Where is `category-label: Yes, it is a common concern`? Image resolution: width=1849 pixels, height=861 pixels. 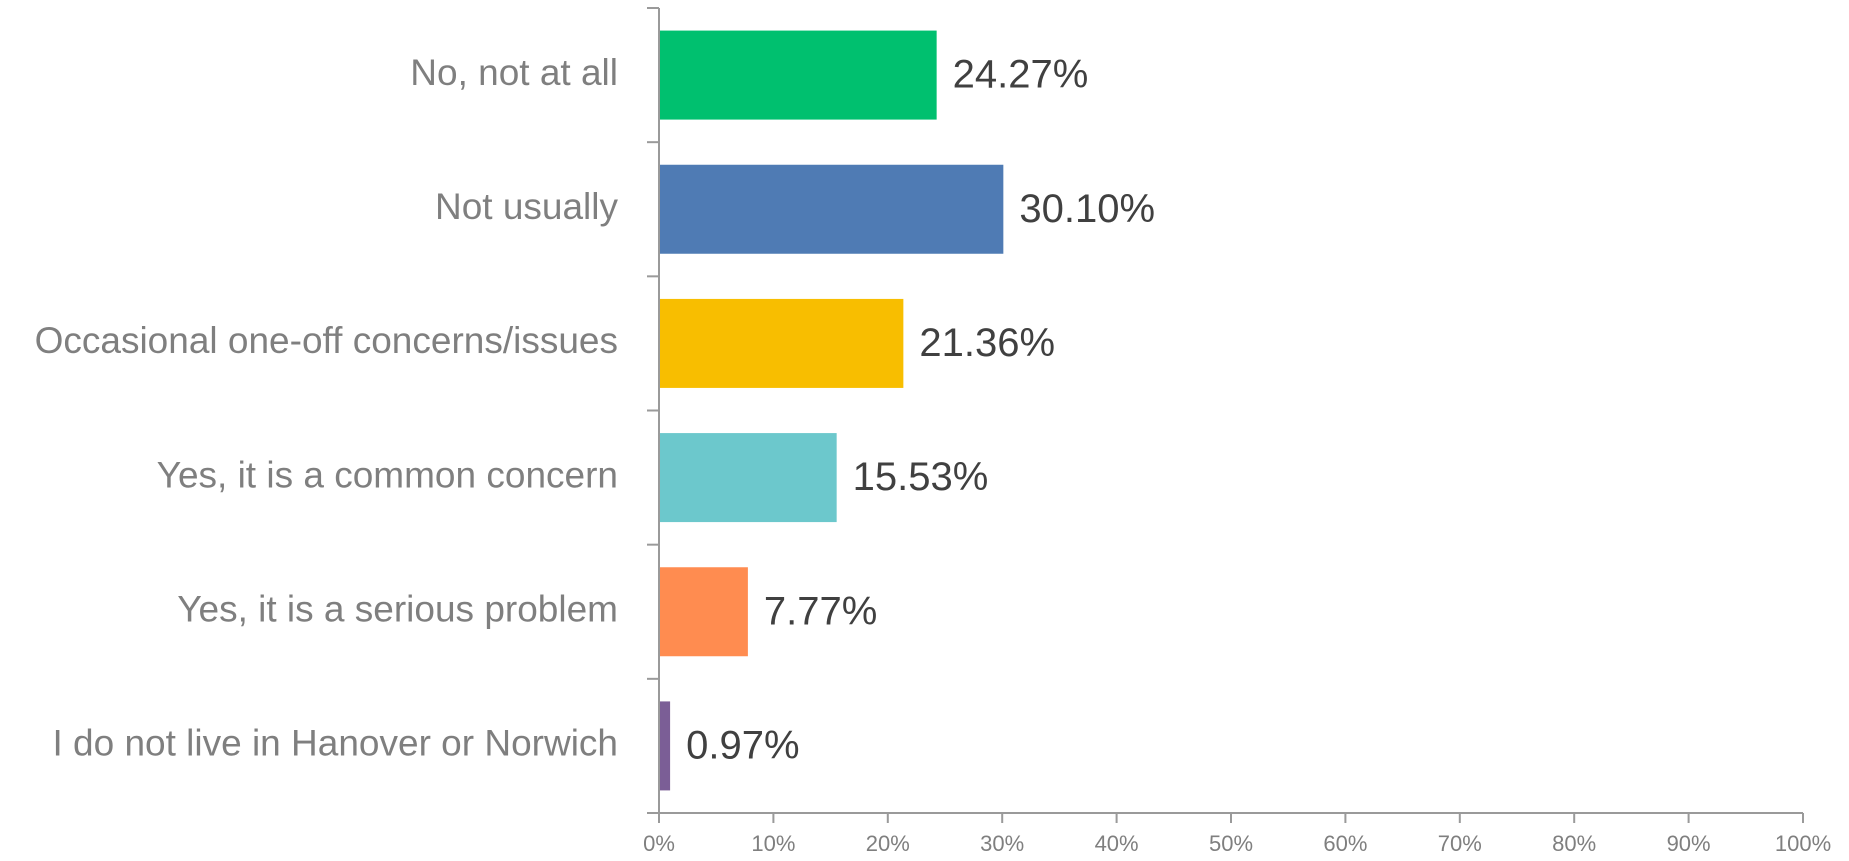
category-label: Yes, it is a common concern is located at coordinates (387, 474).